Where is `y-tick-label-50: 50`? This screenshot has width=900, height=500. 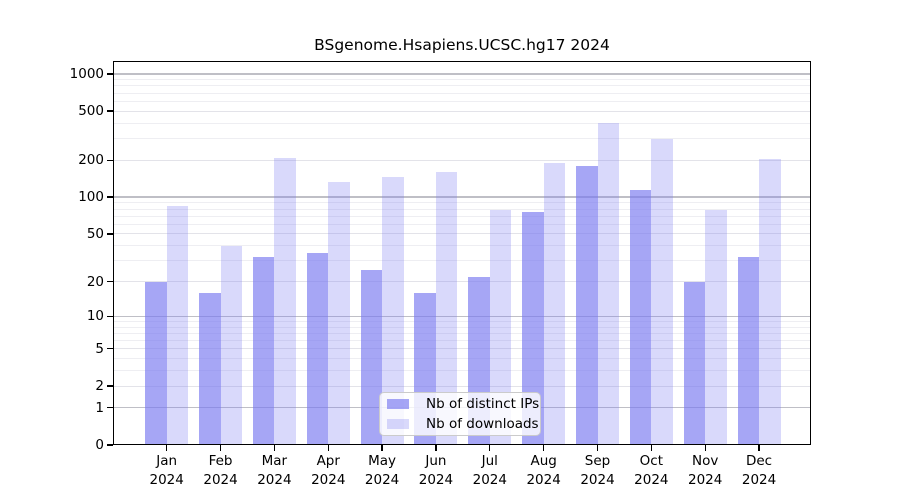
y-tick-label-50: 50 is located at coordinates (95, 233).